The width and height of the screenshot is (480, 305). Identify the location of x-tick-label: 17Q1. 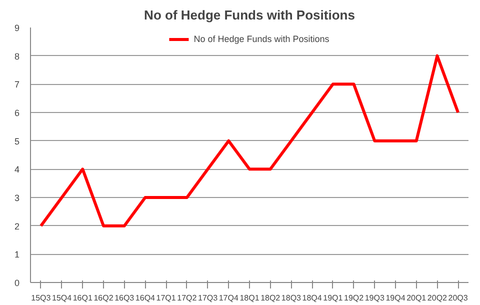
(166, 298).